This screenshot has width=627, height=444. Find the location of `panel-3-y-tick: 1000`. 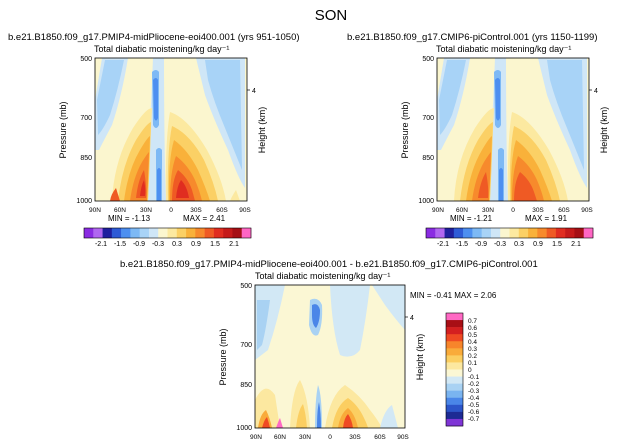

panel-3-y-tick: 1000 is located at coordinates (244, 428).